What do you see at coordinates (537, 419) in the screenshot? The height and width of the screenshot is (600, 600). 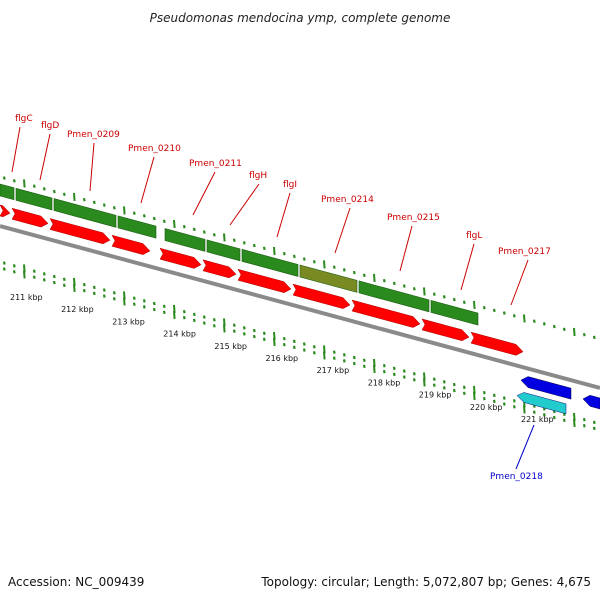 I see `kbp-label: 221 kbp` at bounding box center [537, 419].